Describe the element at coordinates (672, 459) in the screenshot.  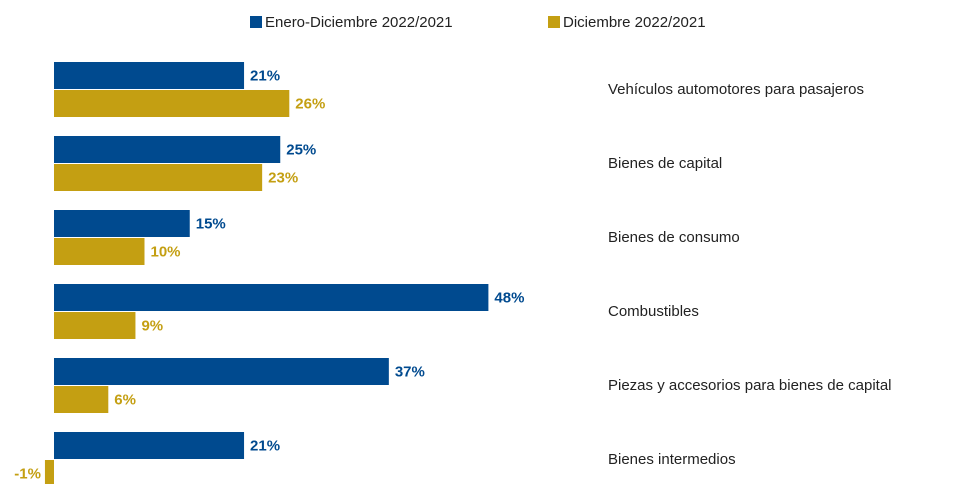
I see `category-label: Bienes intermedios` at that location.